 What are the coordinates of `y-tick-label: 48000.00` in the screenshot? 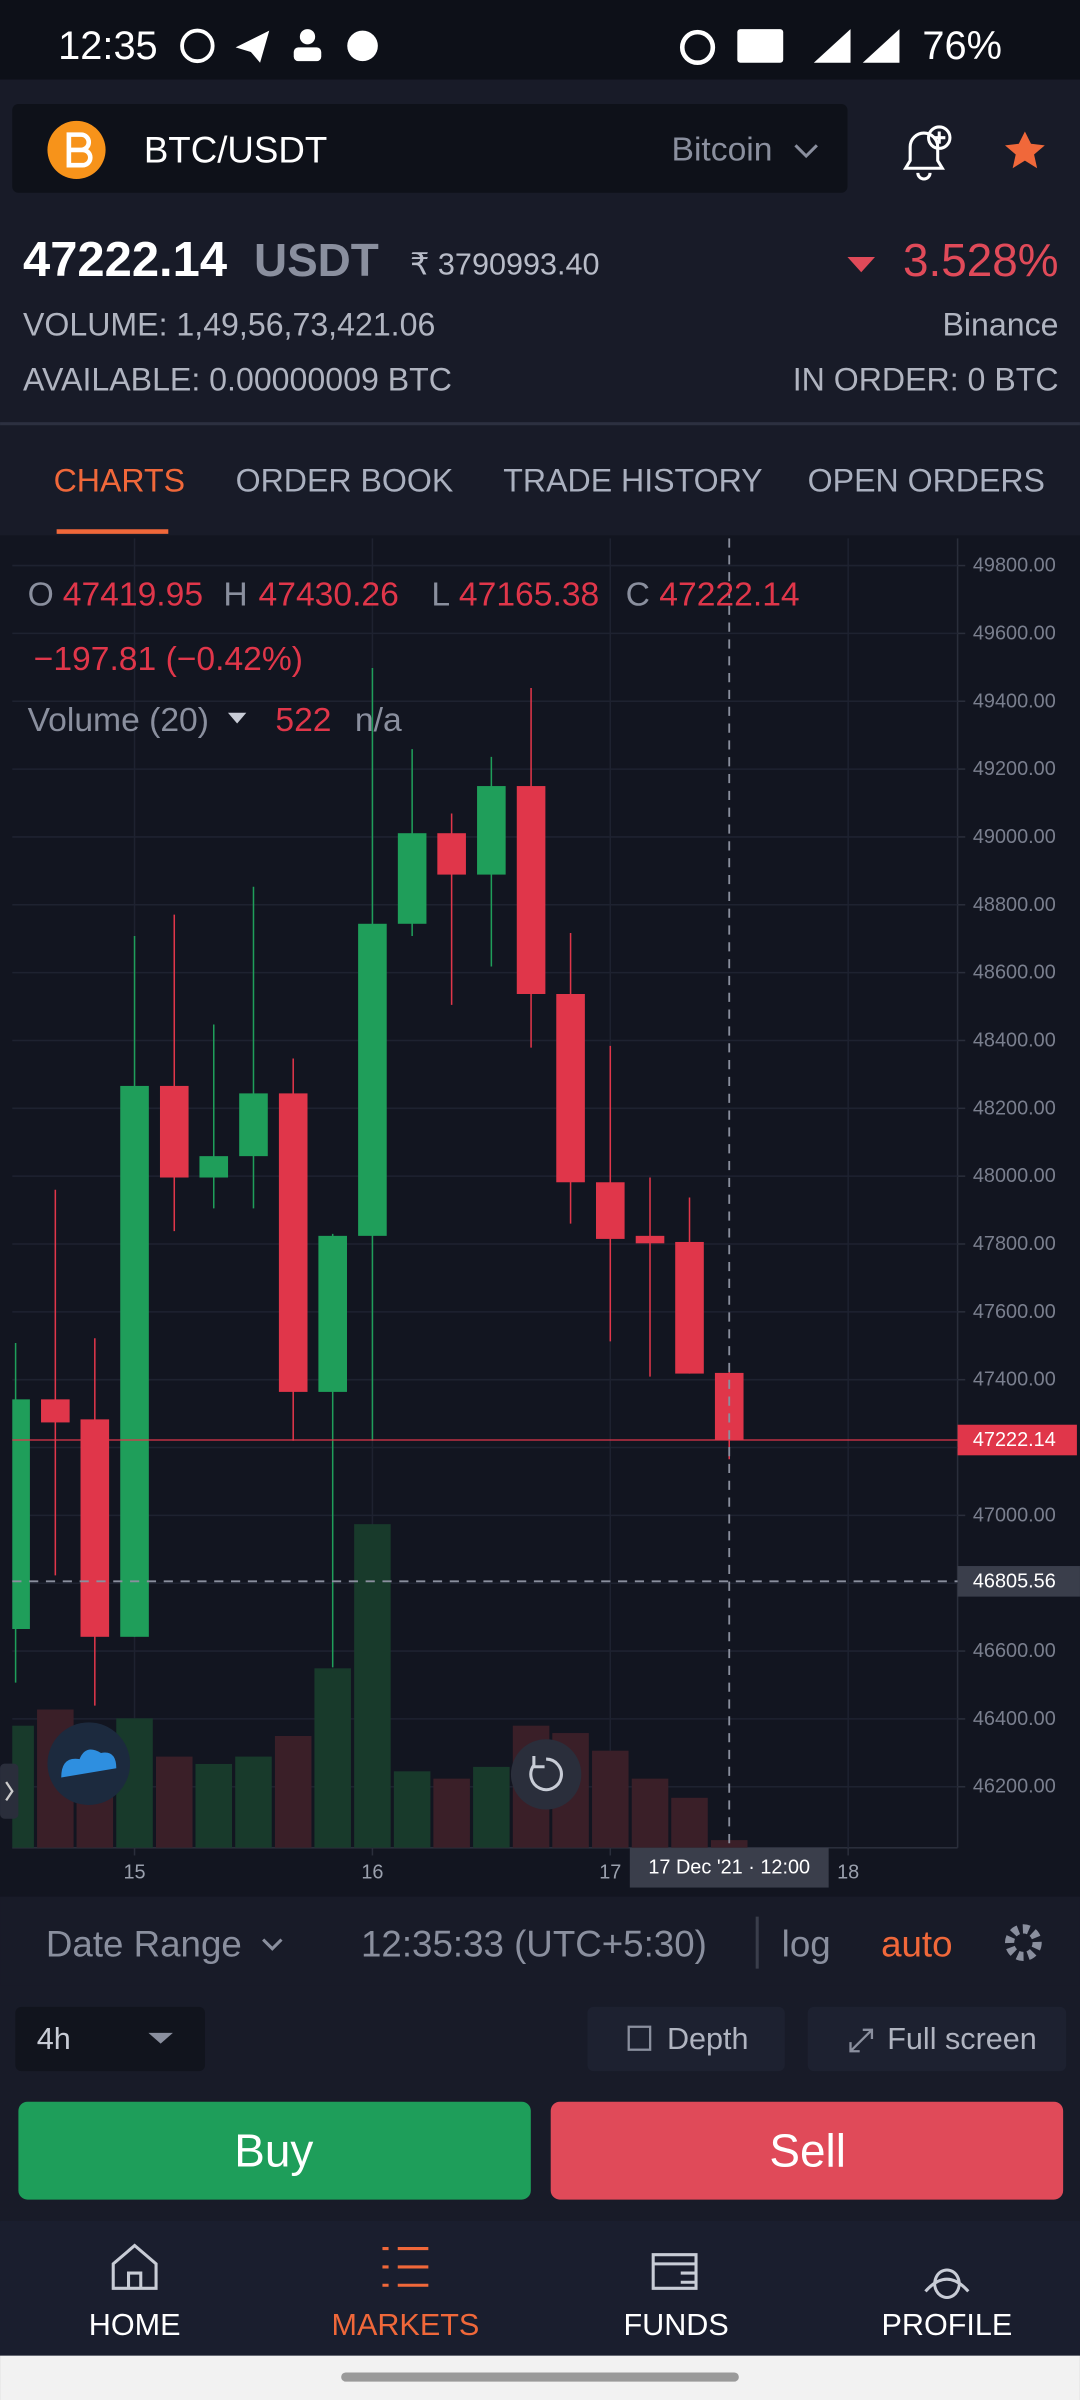 It's located at (1014, 1176).